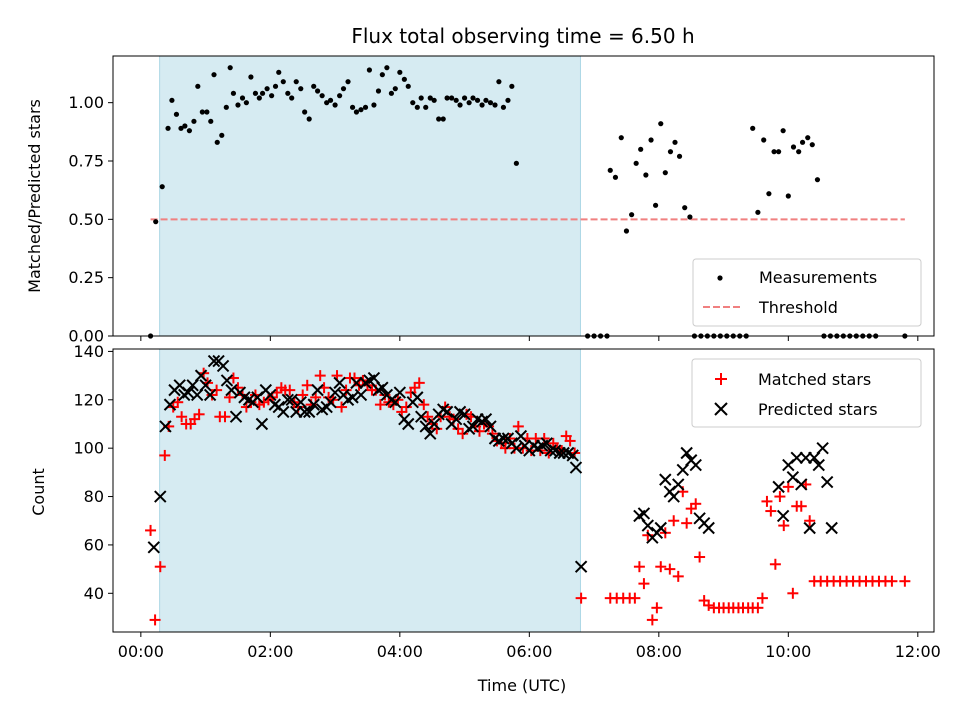  I want to click on top-y-tick-label: 0.25, so click(86, 277).